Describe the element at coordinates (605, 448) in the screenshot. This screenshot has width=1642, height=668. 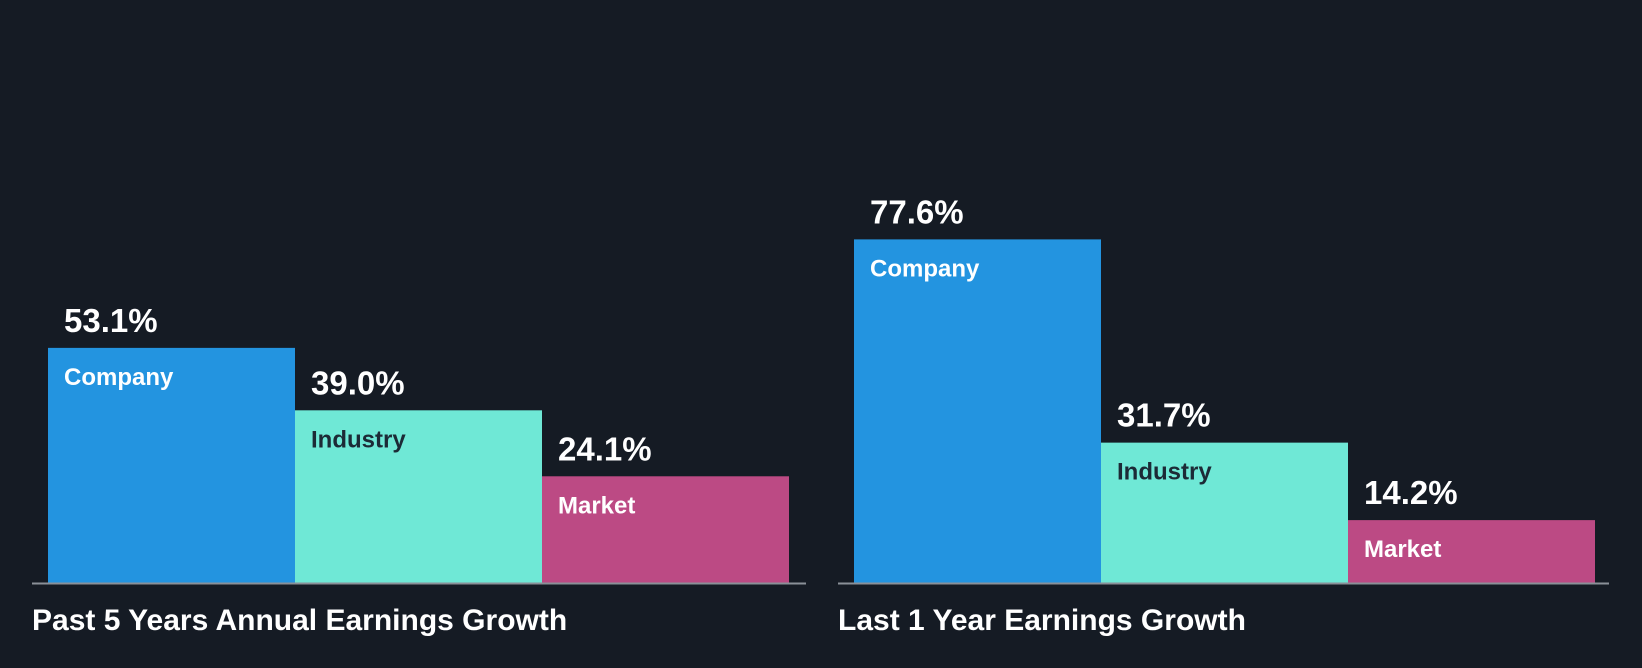
I see `past-5-years-value-label-market: 24.1%` at that location.